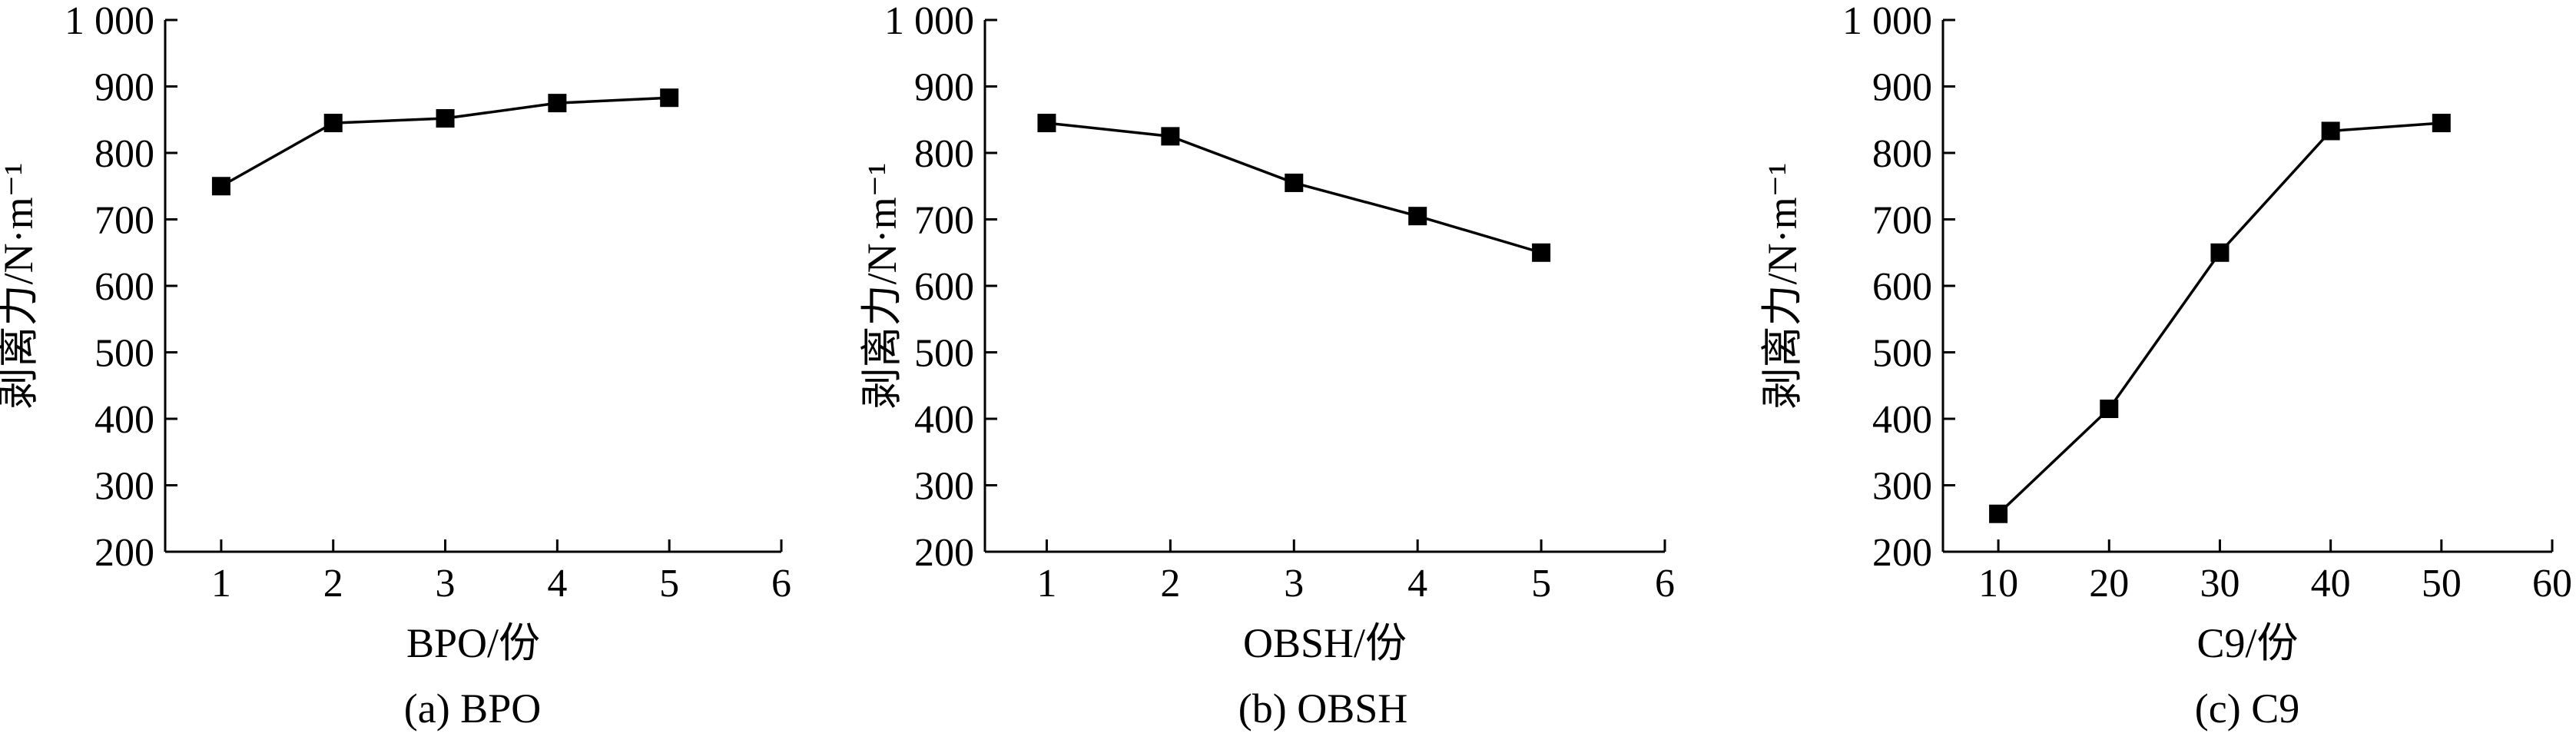  I want to click on series-line, so click(2219, 318).